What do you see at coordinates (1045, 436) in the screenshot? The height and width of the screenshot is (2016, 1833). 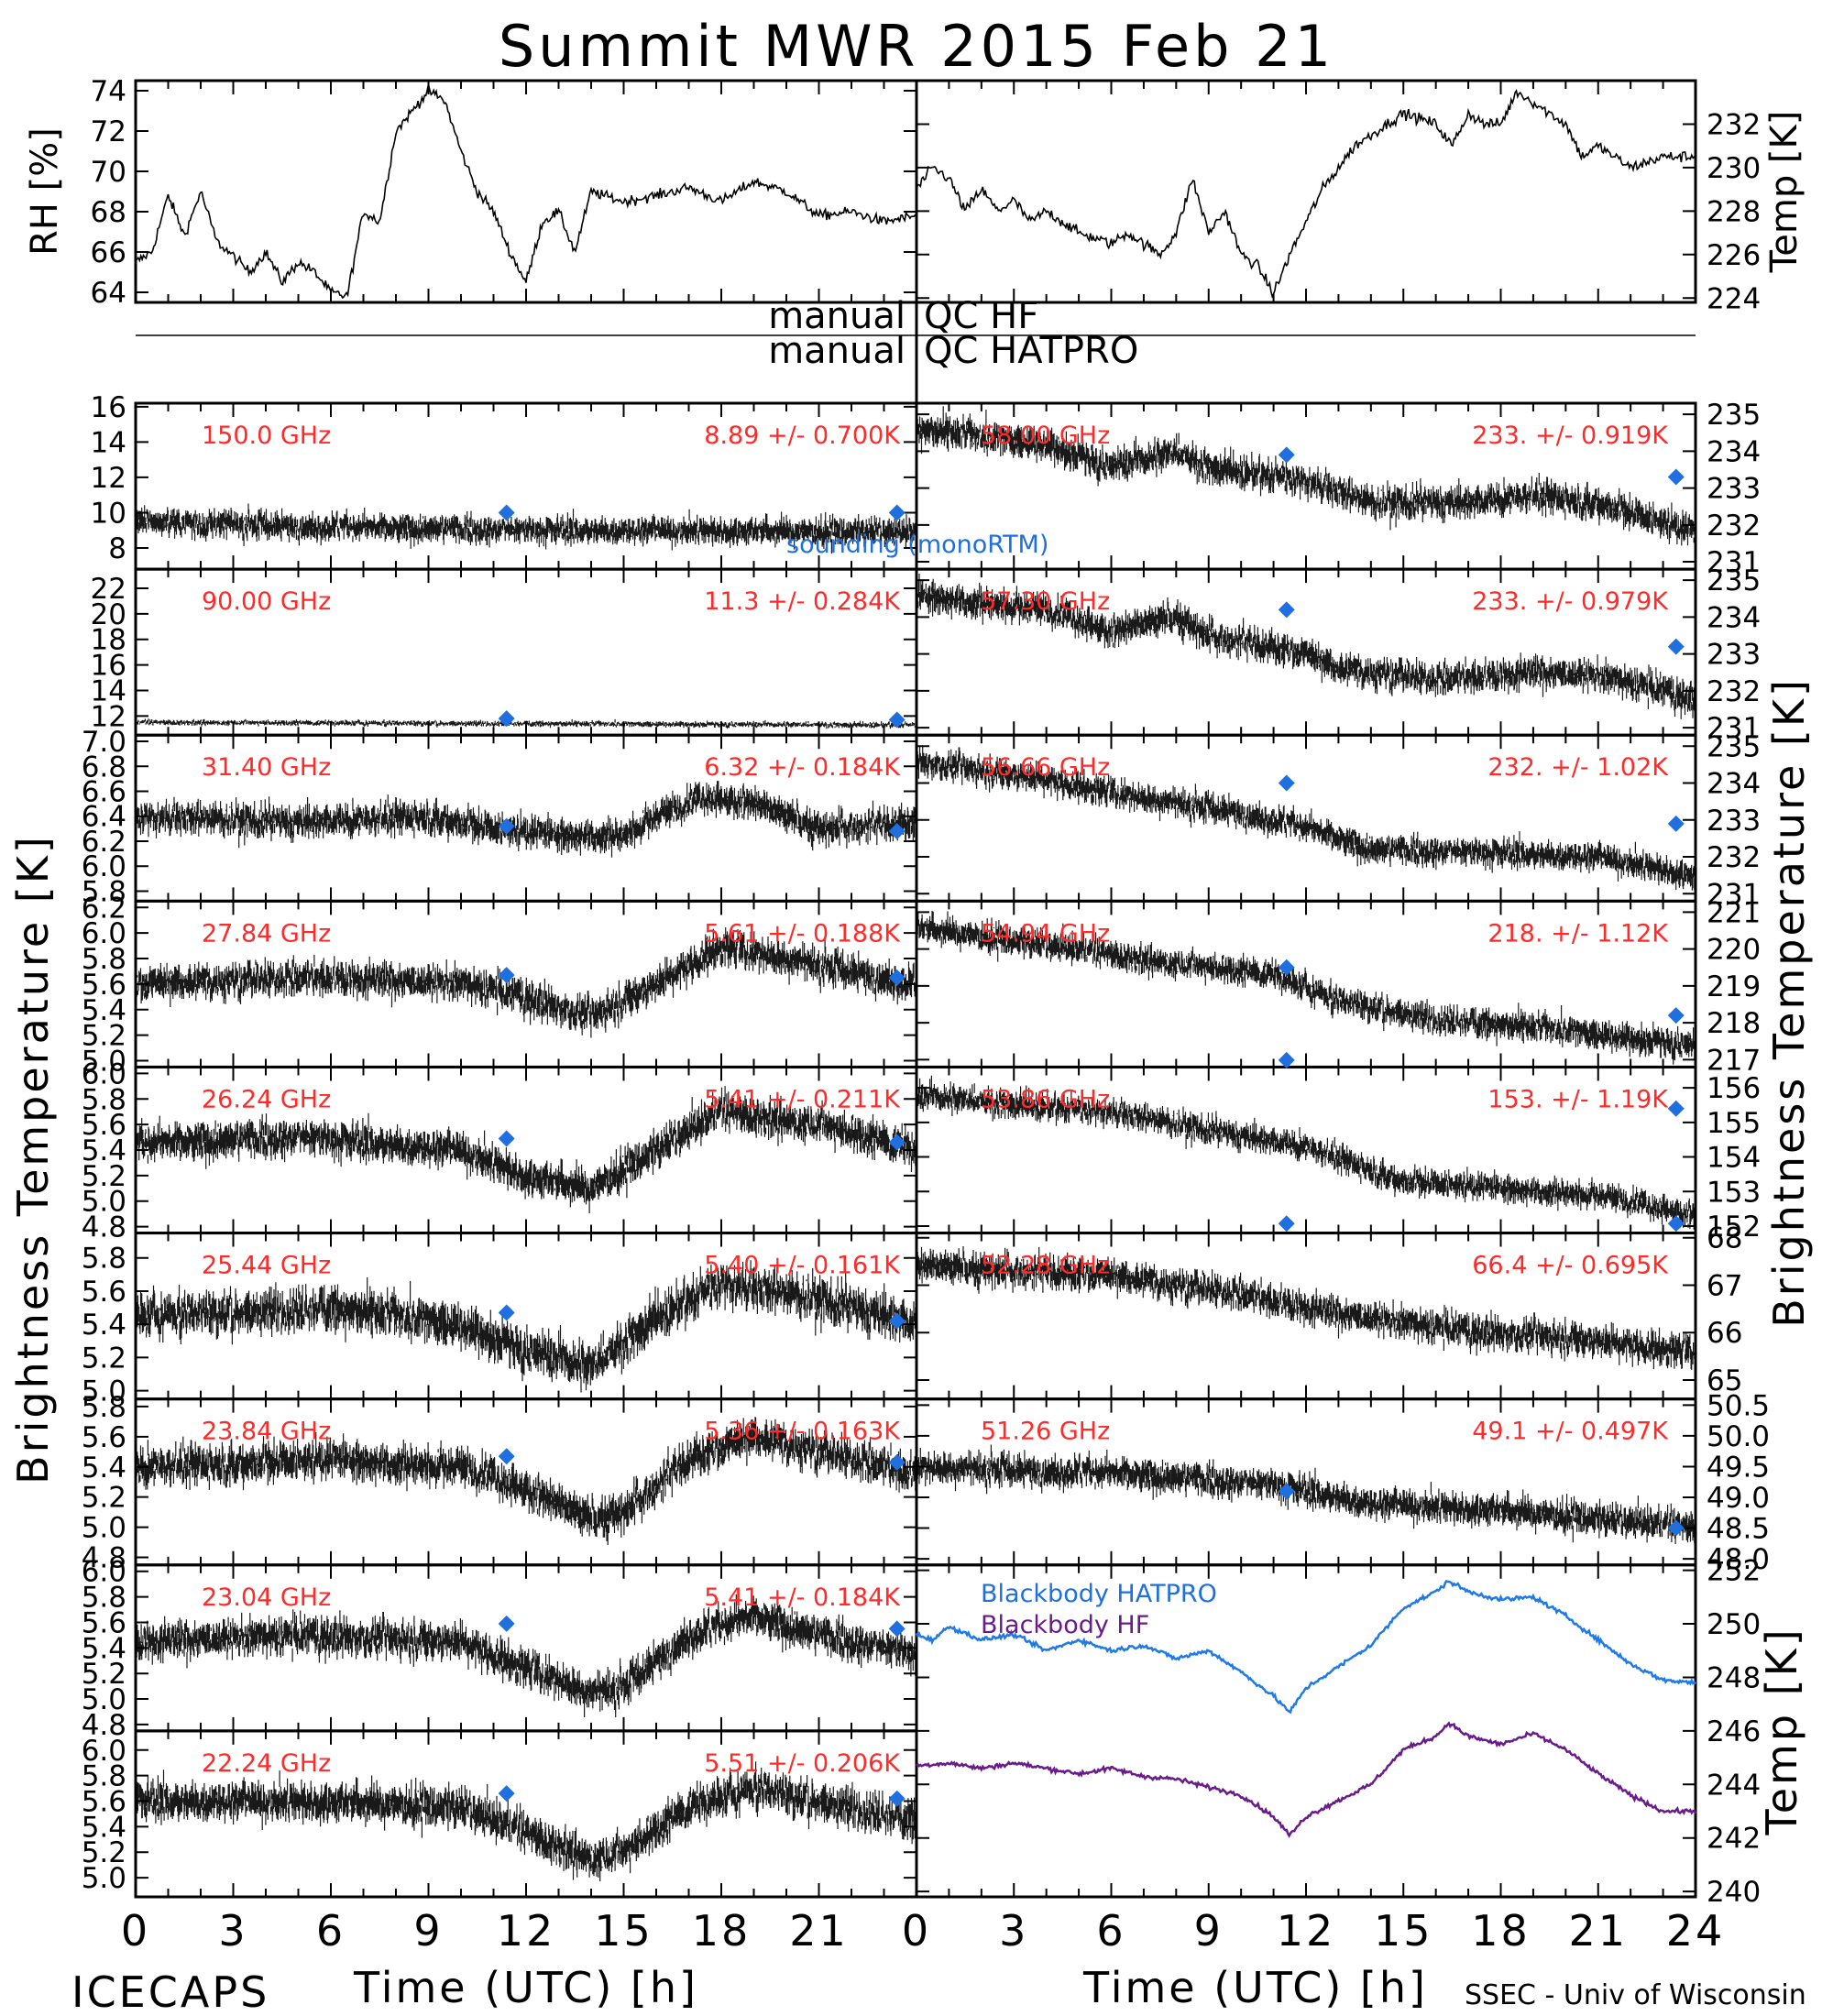 I see `frequency-label: 58.00 GHz` at bounding box center [1045, 436].